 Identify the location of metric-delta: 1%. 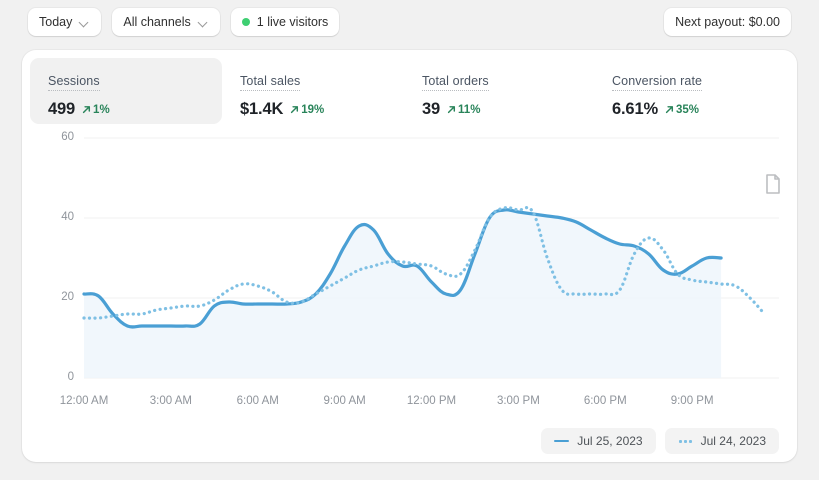
(96, 110).